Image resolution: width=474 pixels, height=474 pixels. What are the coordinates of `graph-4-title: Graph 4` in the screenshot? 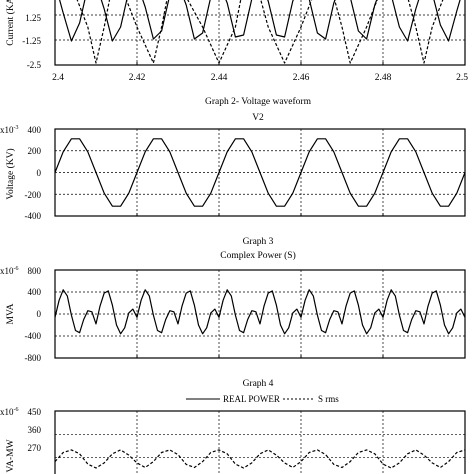 It's located at (258, 384).